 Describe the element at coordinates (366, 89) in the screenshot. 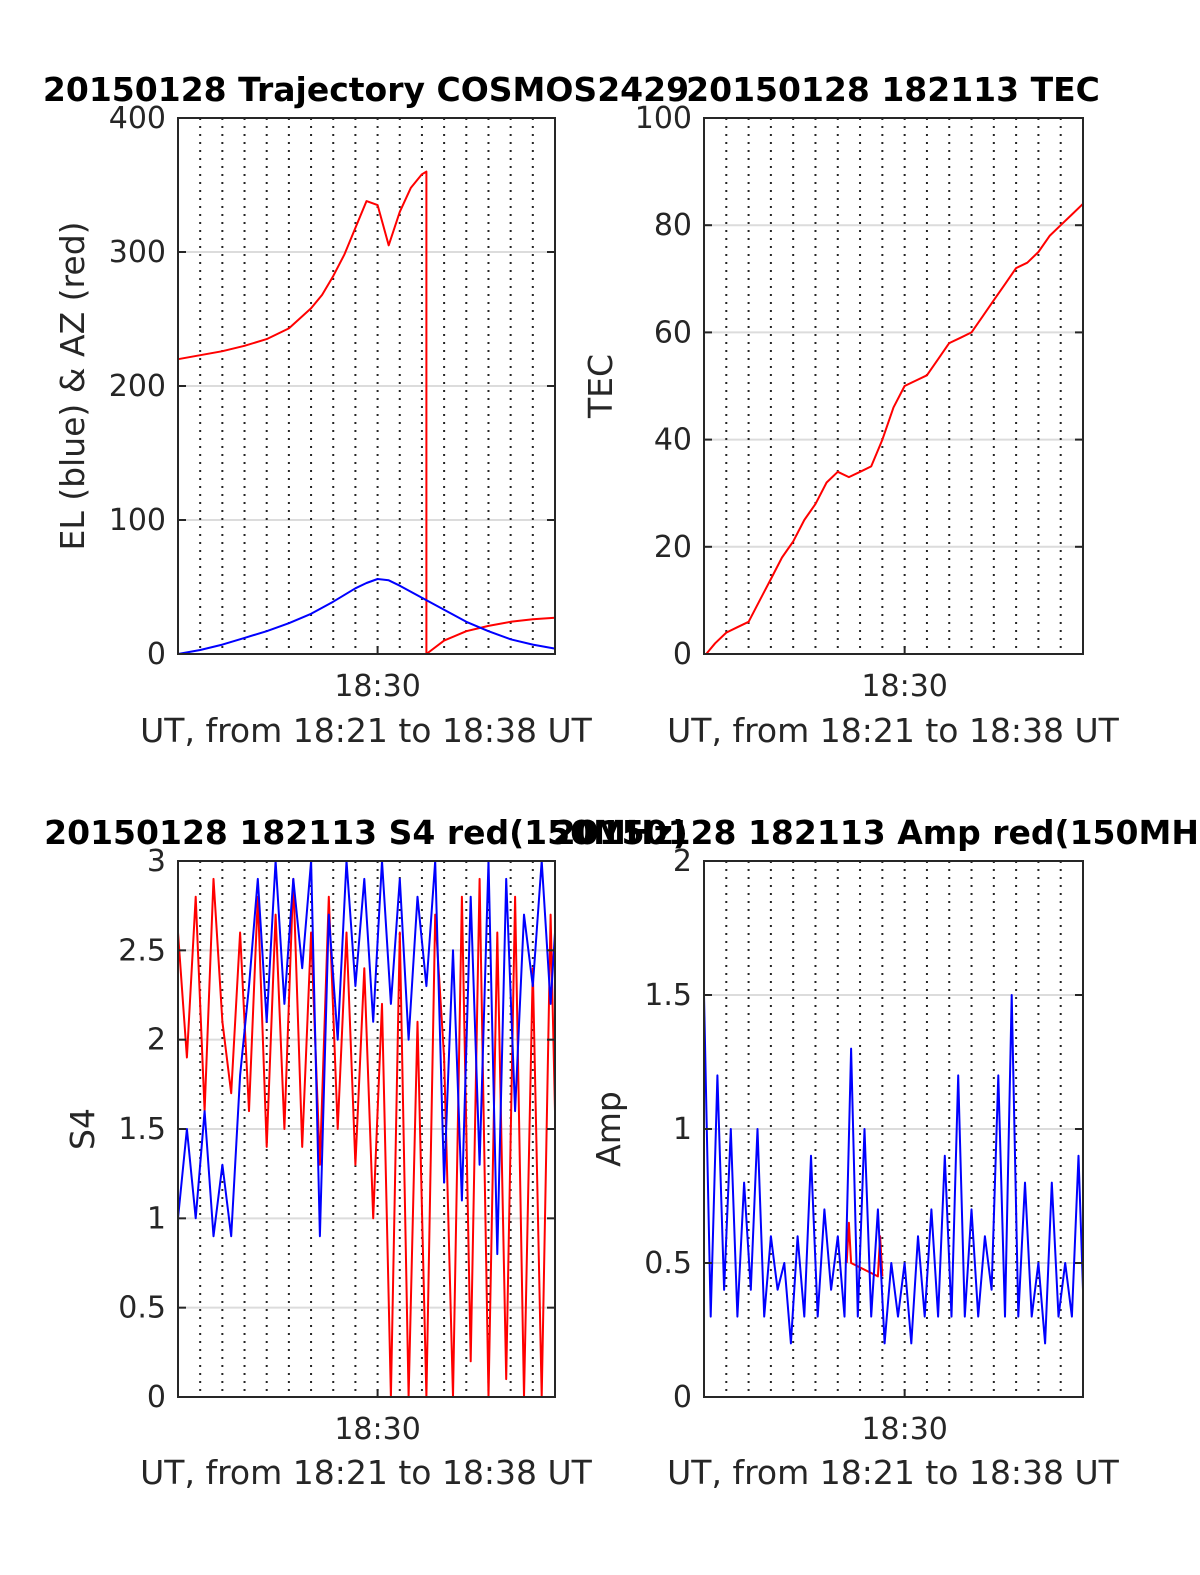

I see `trajectory-title: 20150128 Trajectory COSMOS2429` at that location.